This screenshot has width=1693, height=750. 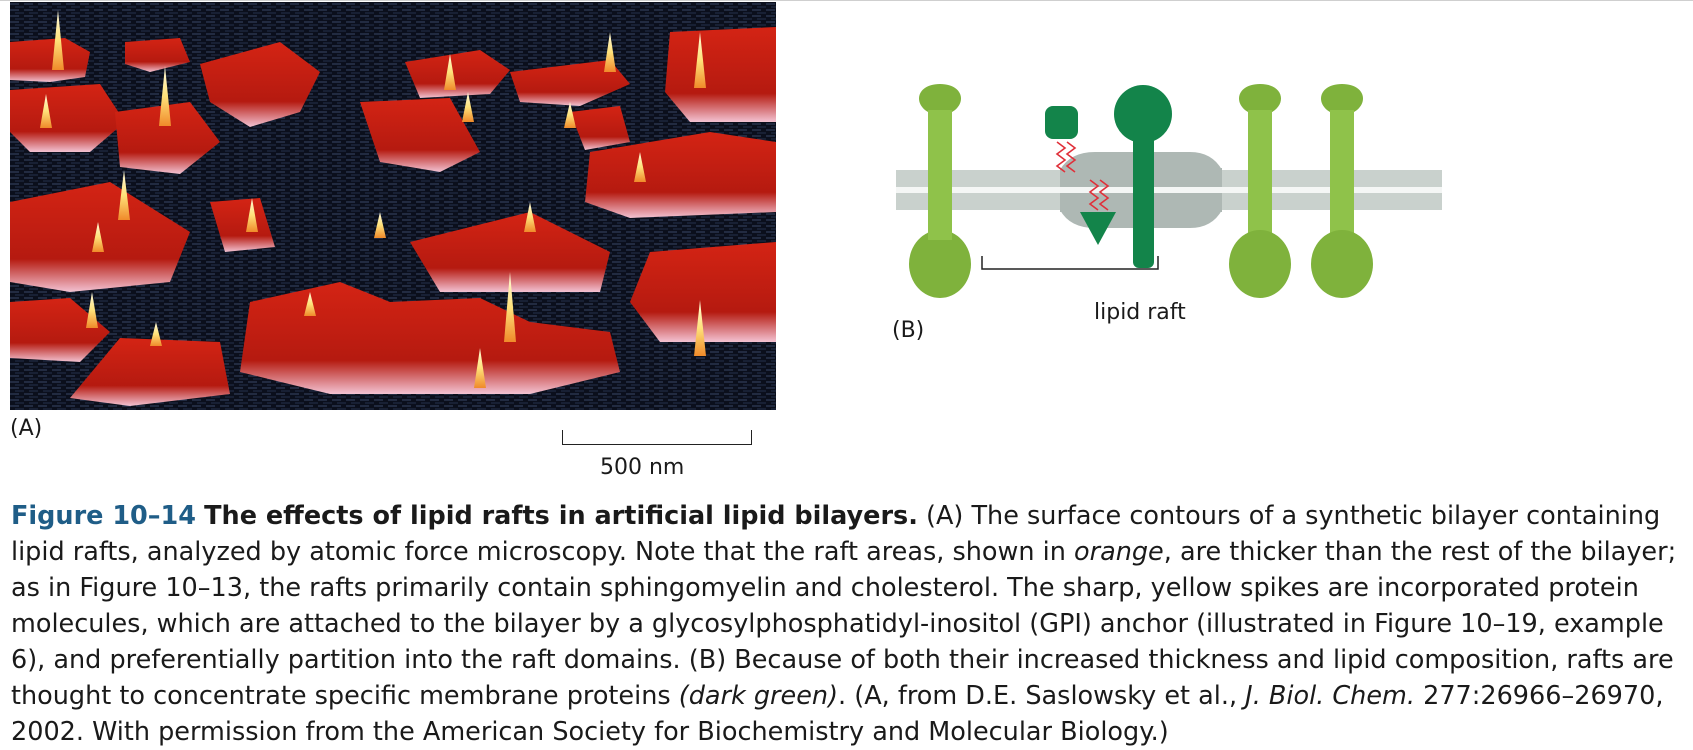 What do you see at coordinates (1061, 157) in the screenshot?
I see `lipid-anchor-outer` at bounding box center [1061, 157].